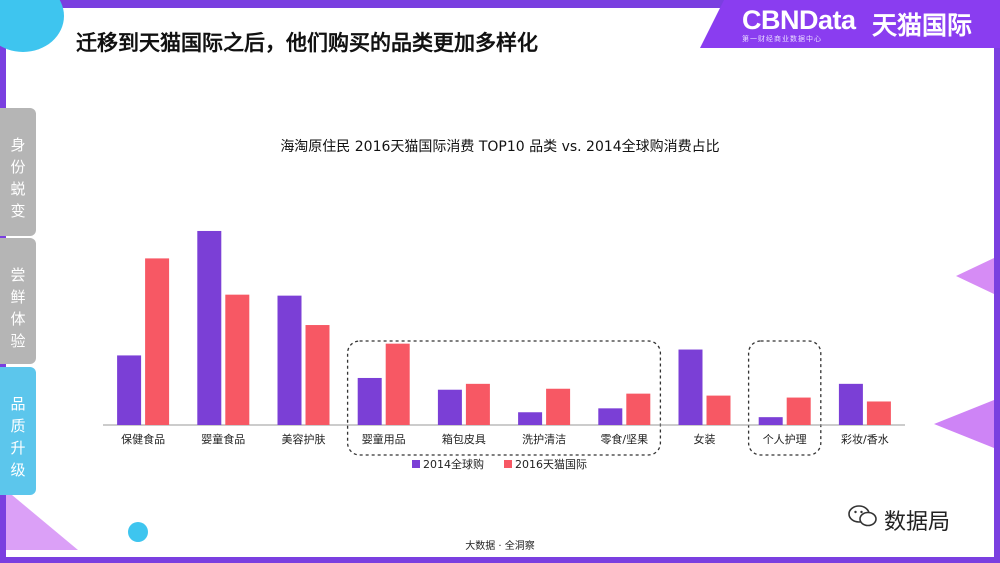 This screenshot has width=1000, height=563. Describe the element at coordinates (865, 439) in the screenshot. I see `x-tick-label: 彩妆/香水` at that location.